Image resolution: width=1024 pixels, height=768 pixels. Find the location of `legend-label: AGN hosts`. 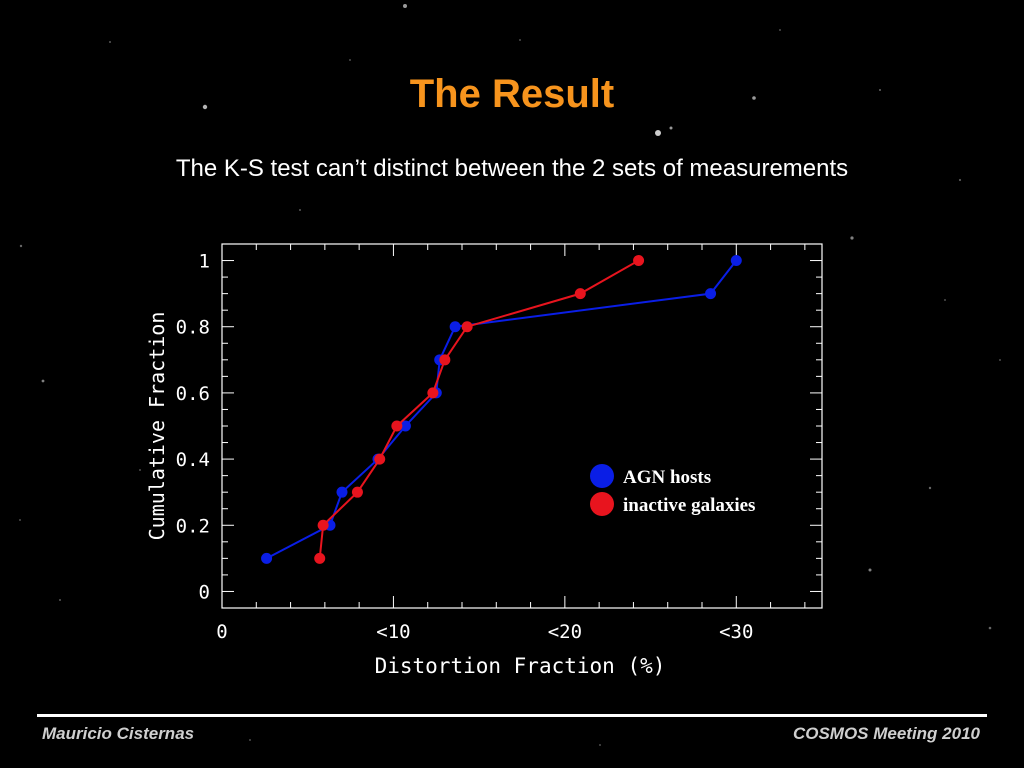

legend-label: AGN hosts is located at coordinates (667, 477).